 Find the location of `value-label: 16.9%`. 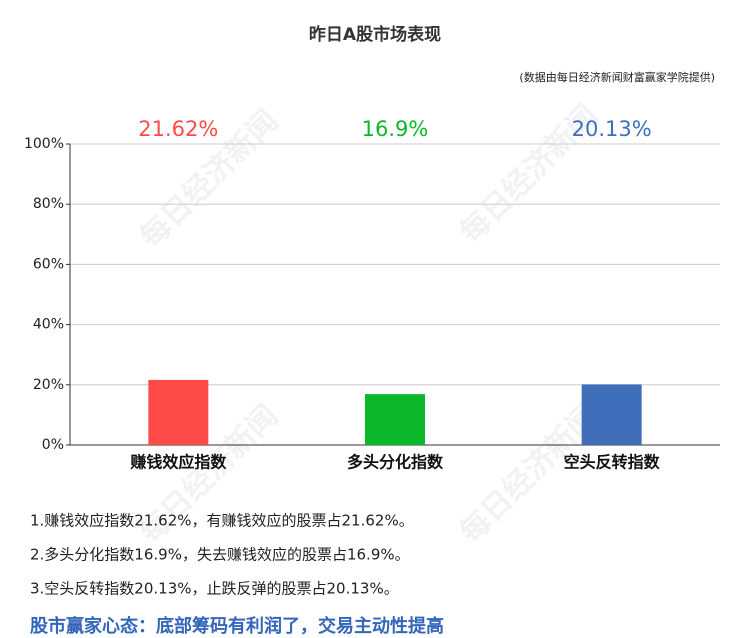

value-label: 16.9% is located at coordinates (395, 129).